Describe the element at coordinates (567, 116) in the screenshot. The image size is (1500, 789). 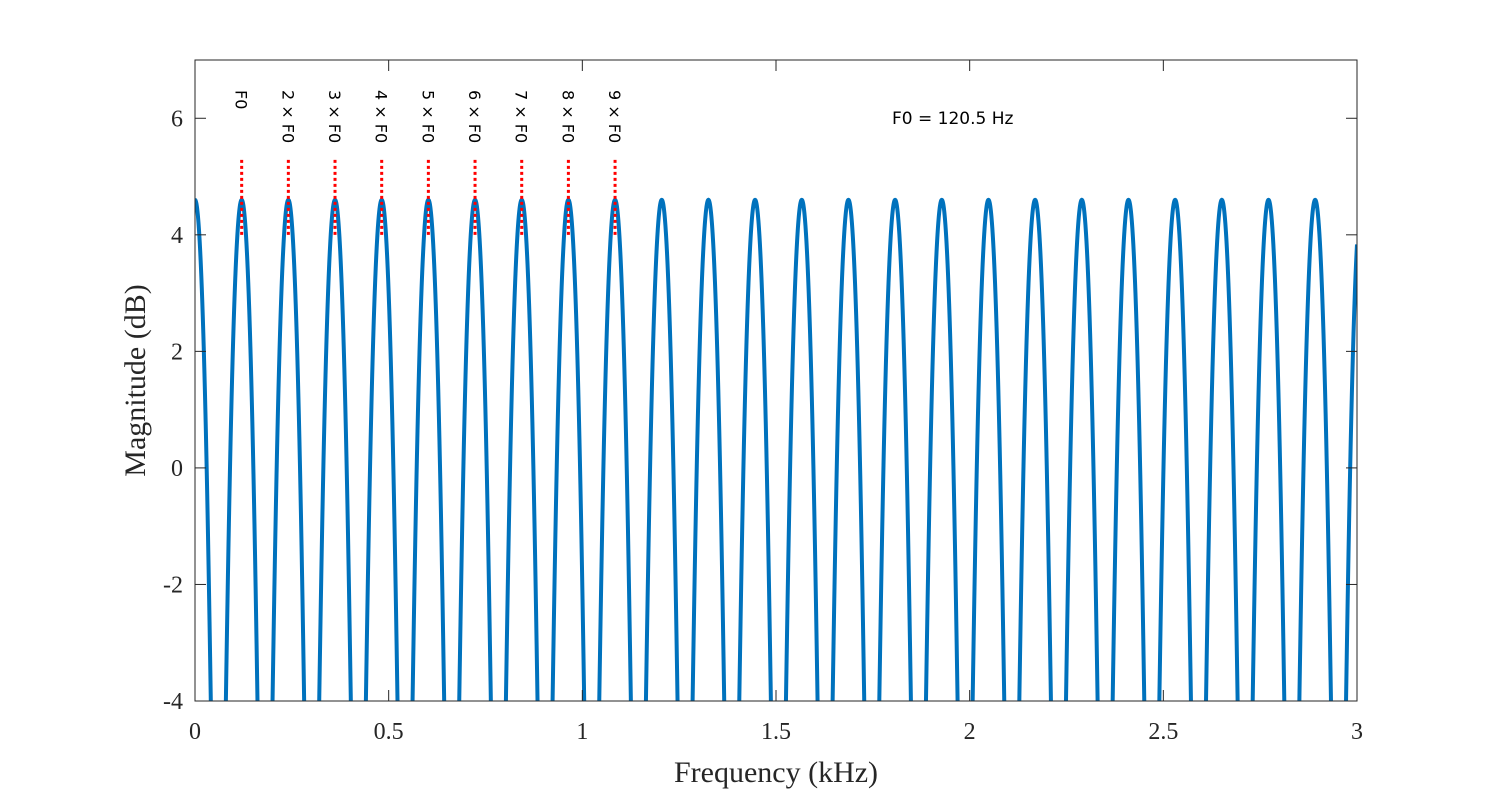
I see `harmonic-label: 8 × F0` at that location.